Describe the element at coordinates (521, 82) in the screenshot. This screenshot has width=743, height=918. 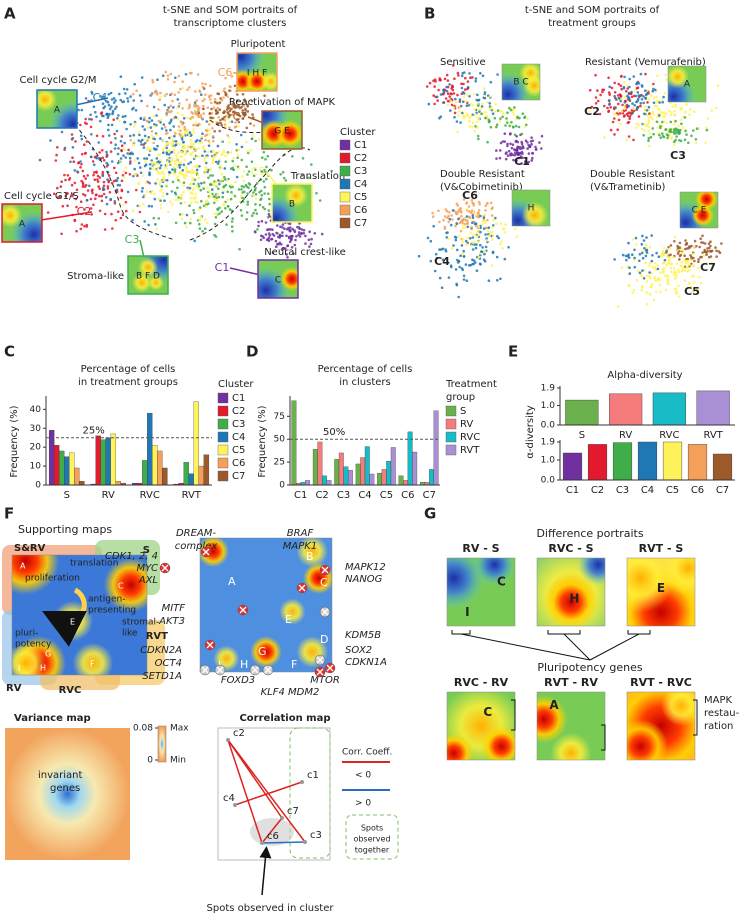
I see `portrait-frame` at that location.